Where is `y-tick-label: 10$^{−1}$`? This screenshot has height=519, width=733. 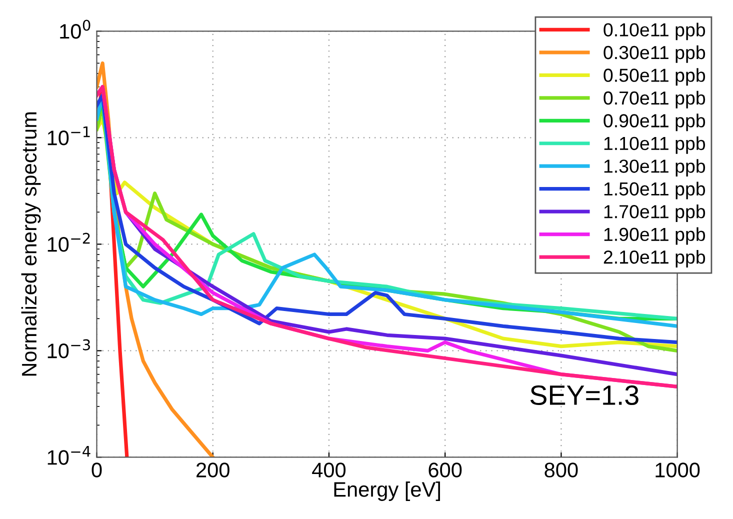
y-tick-label: 10$^{−1}$ is located at coordinates (69, 136).